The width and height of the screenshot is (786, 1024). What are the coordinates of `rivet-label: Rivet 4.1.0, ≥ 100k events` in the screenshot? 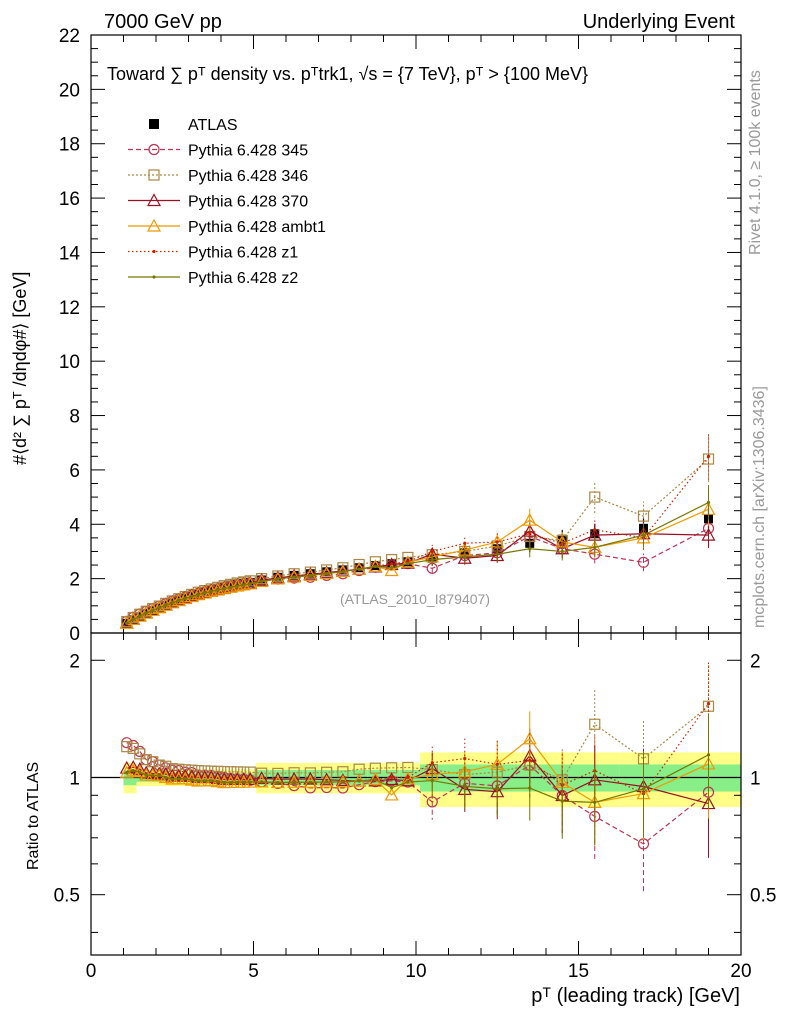 It's located at (755, 162).